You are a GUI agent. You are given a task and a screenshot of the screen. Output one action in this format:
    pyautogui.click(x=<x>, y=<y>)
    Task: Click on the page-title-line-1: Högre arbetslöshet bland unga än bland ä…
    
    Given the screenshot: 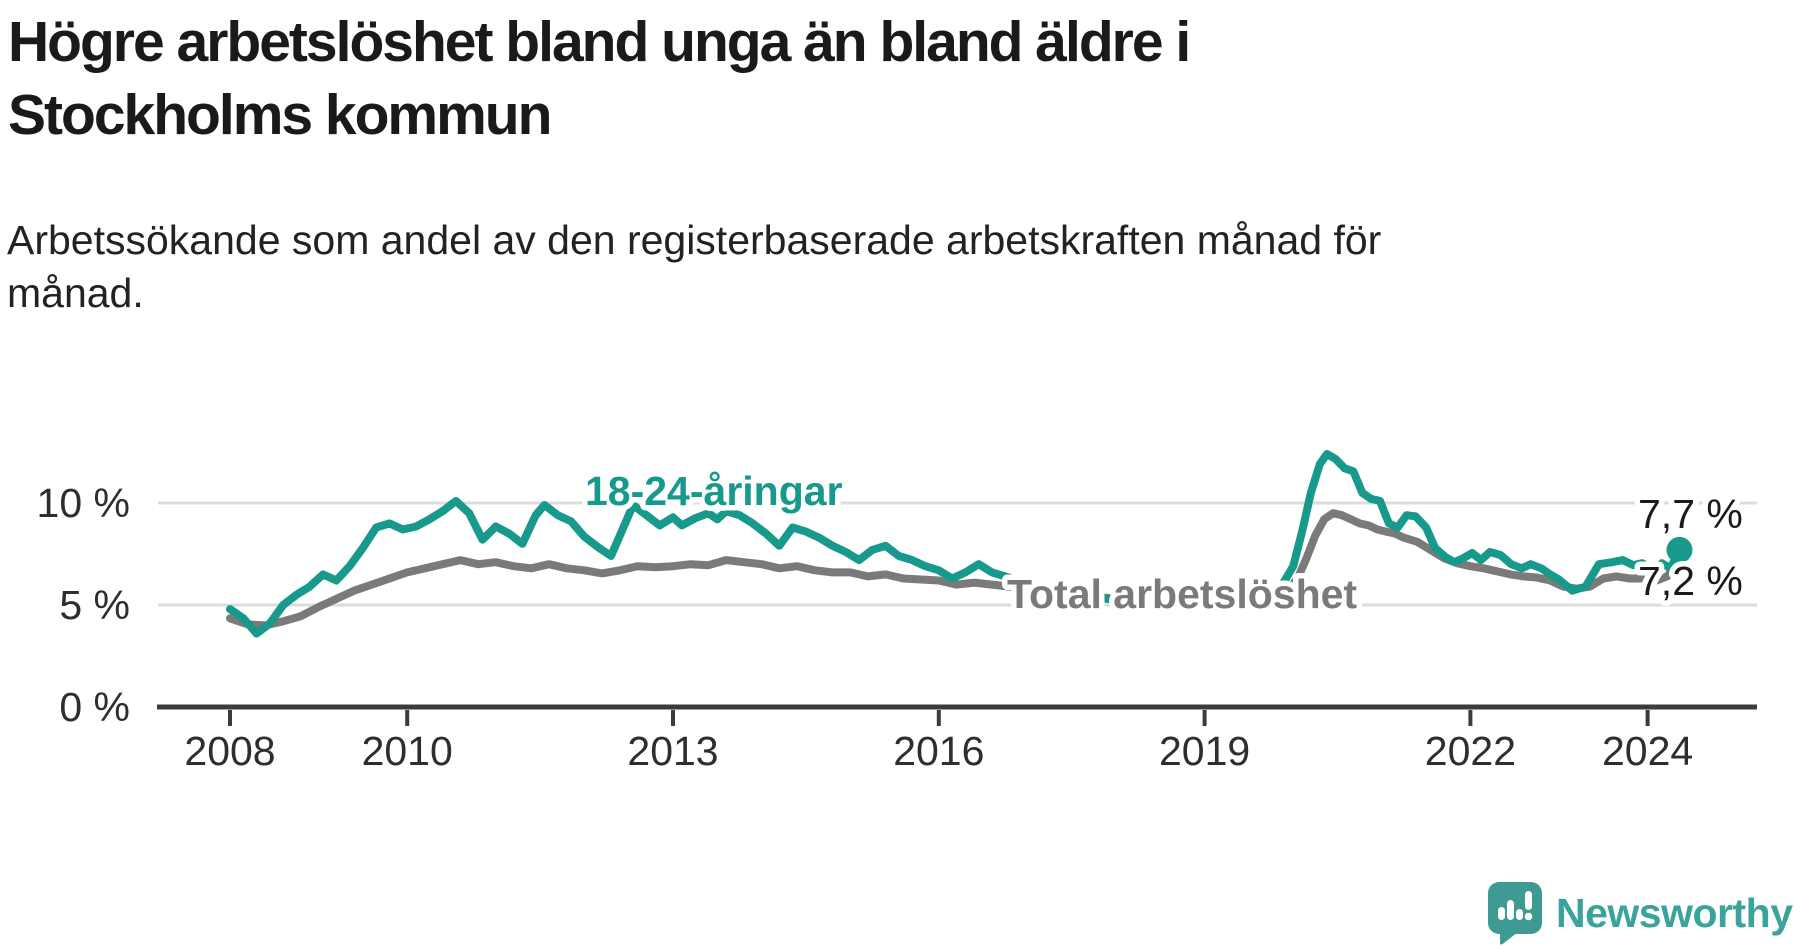 What is the action you would take?
    pyautogui.click(x=599, y=42)
    